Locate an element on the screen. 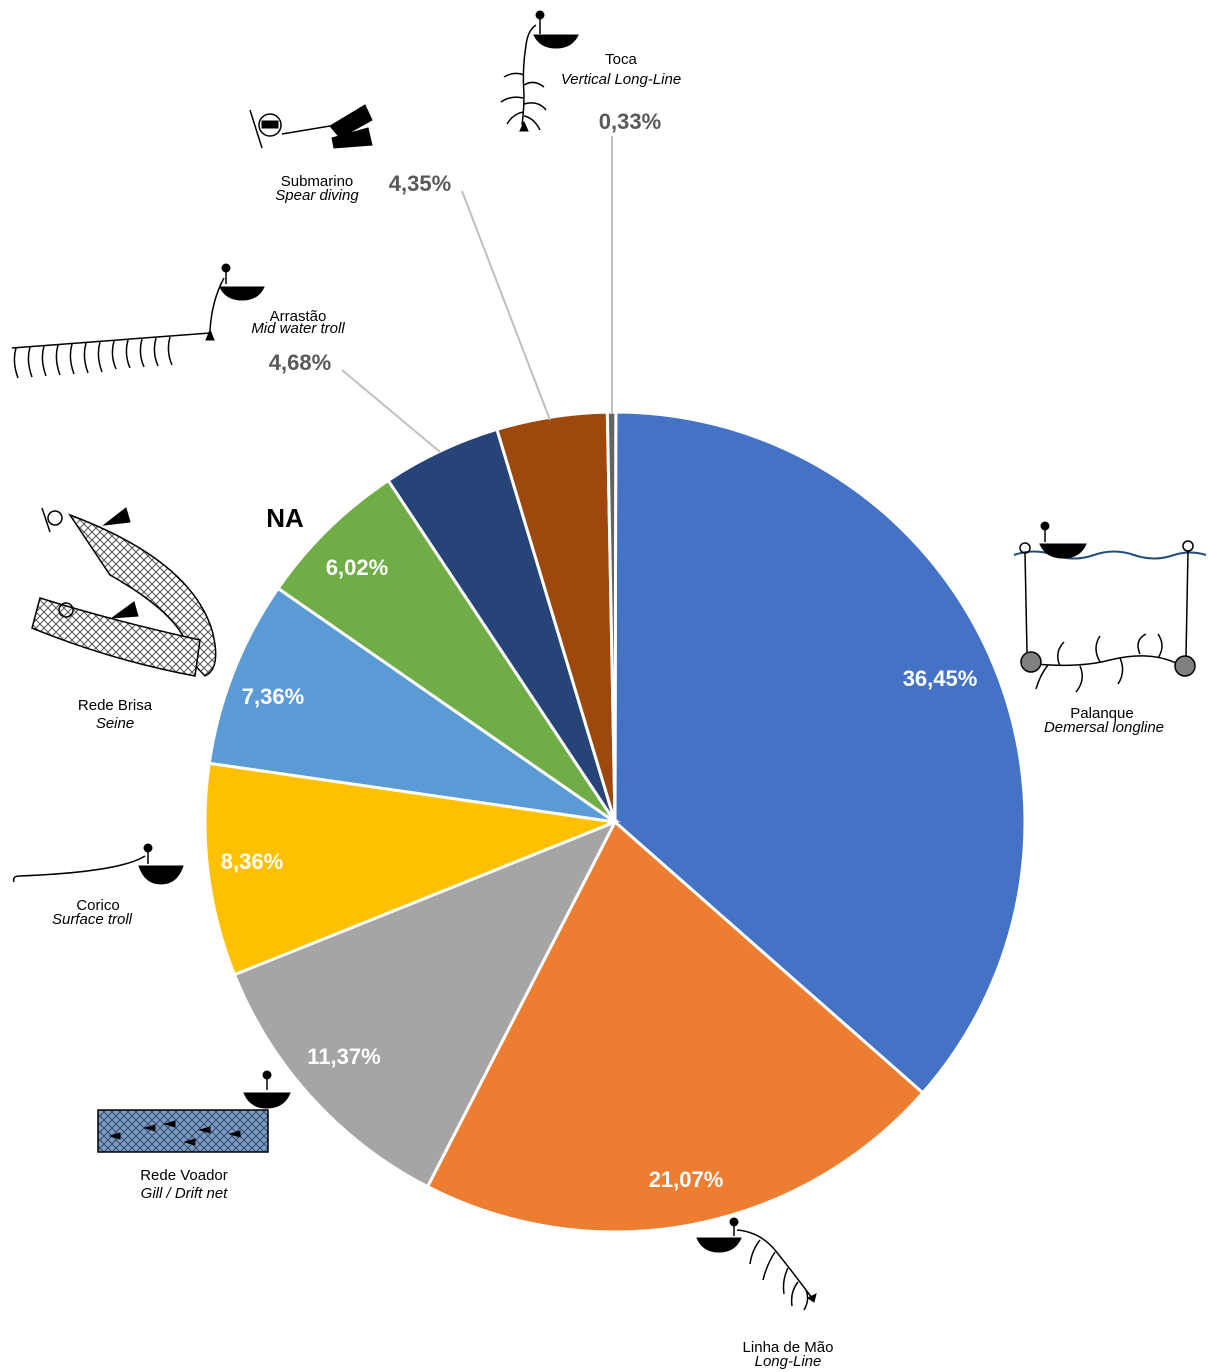  slice-value-label: 11,37% is located at coordinates (343, 1056).